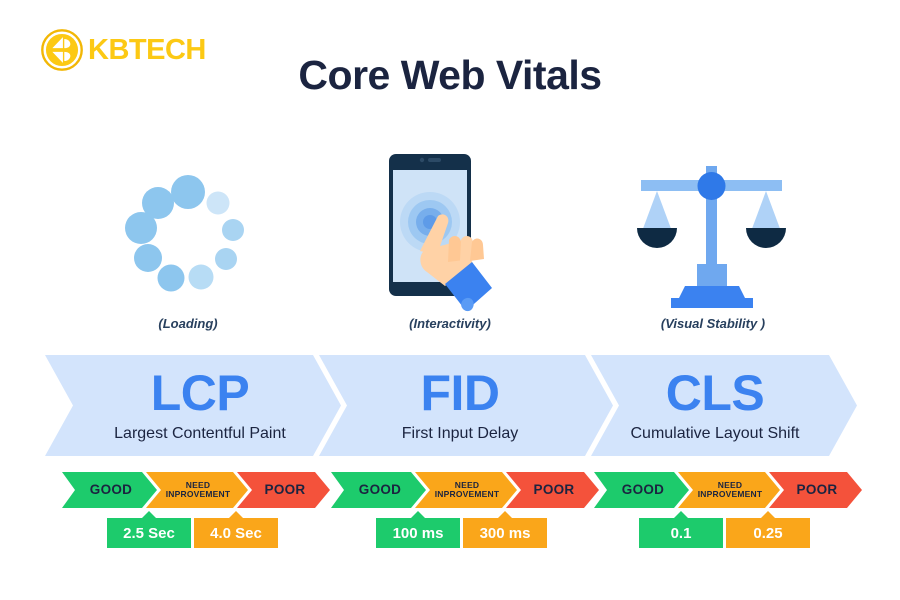  I want to click on threshold-need-value-lcp: 4.0 Sec, so click(236, 533).